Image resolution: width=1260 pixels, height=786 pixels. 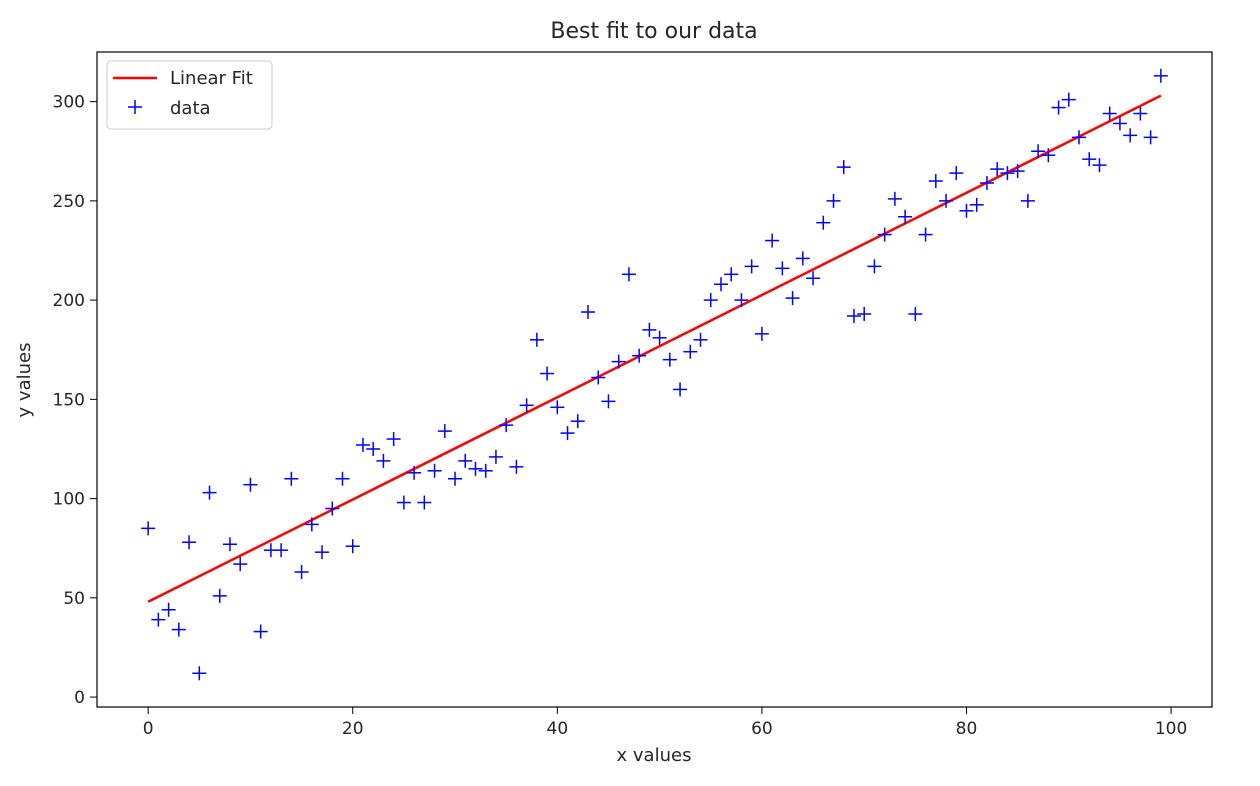 I want to click on x-tick-label: 20, so click(x=353, y=729).